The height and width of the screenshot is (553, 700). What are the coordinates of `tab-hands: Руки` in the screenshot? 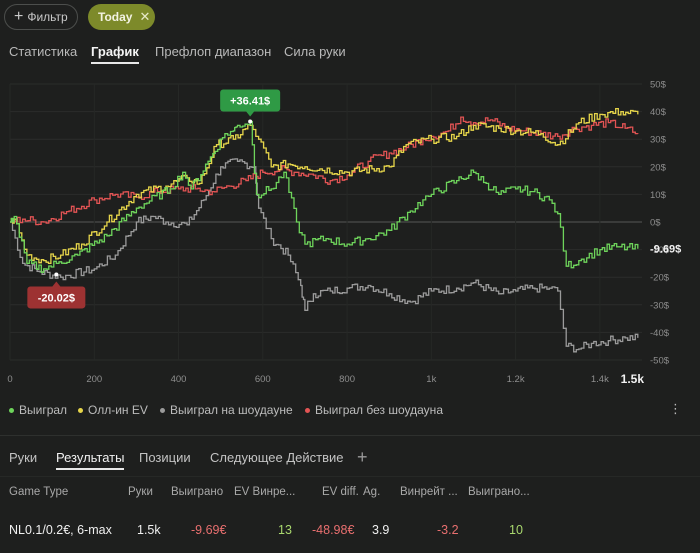 It's located at (23, 457).